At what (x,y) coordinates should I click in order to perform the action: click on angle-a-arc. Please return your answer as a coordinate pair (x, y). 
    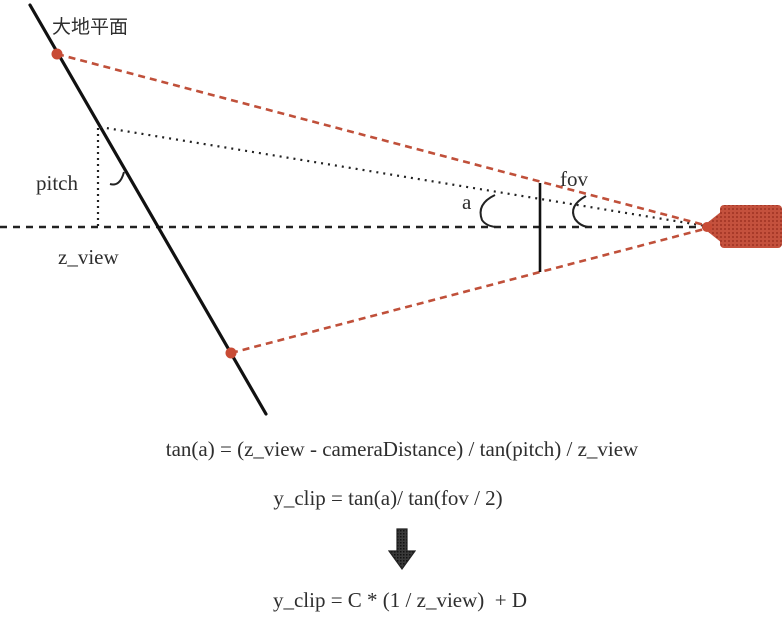
    Looking at the image, I should click on (488, 211).